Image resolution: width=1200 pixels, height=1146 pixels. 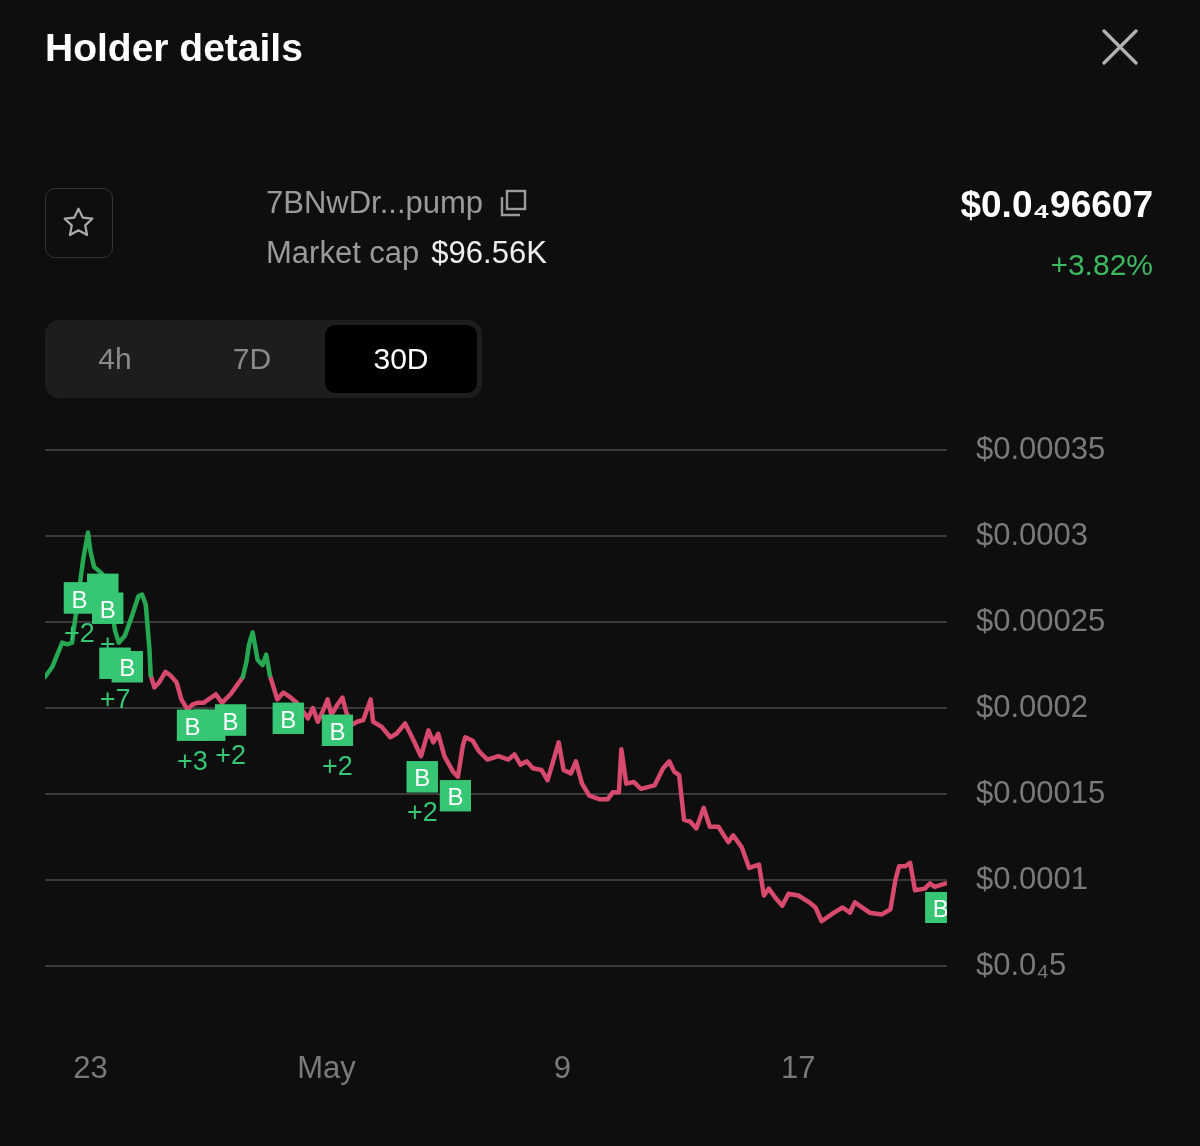 I want to click on annotation: +3, so click(x=192, y=760).